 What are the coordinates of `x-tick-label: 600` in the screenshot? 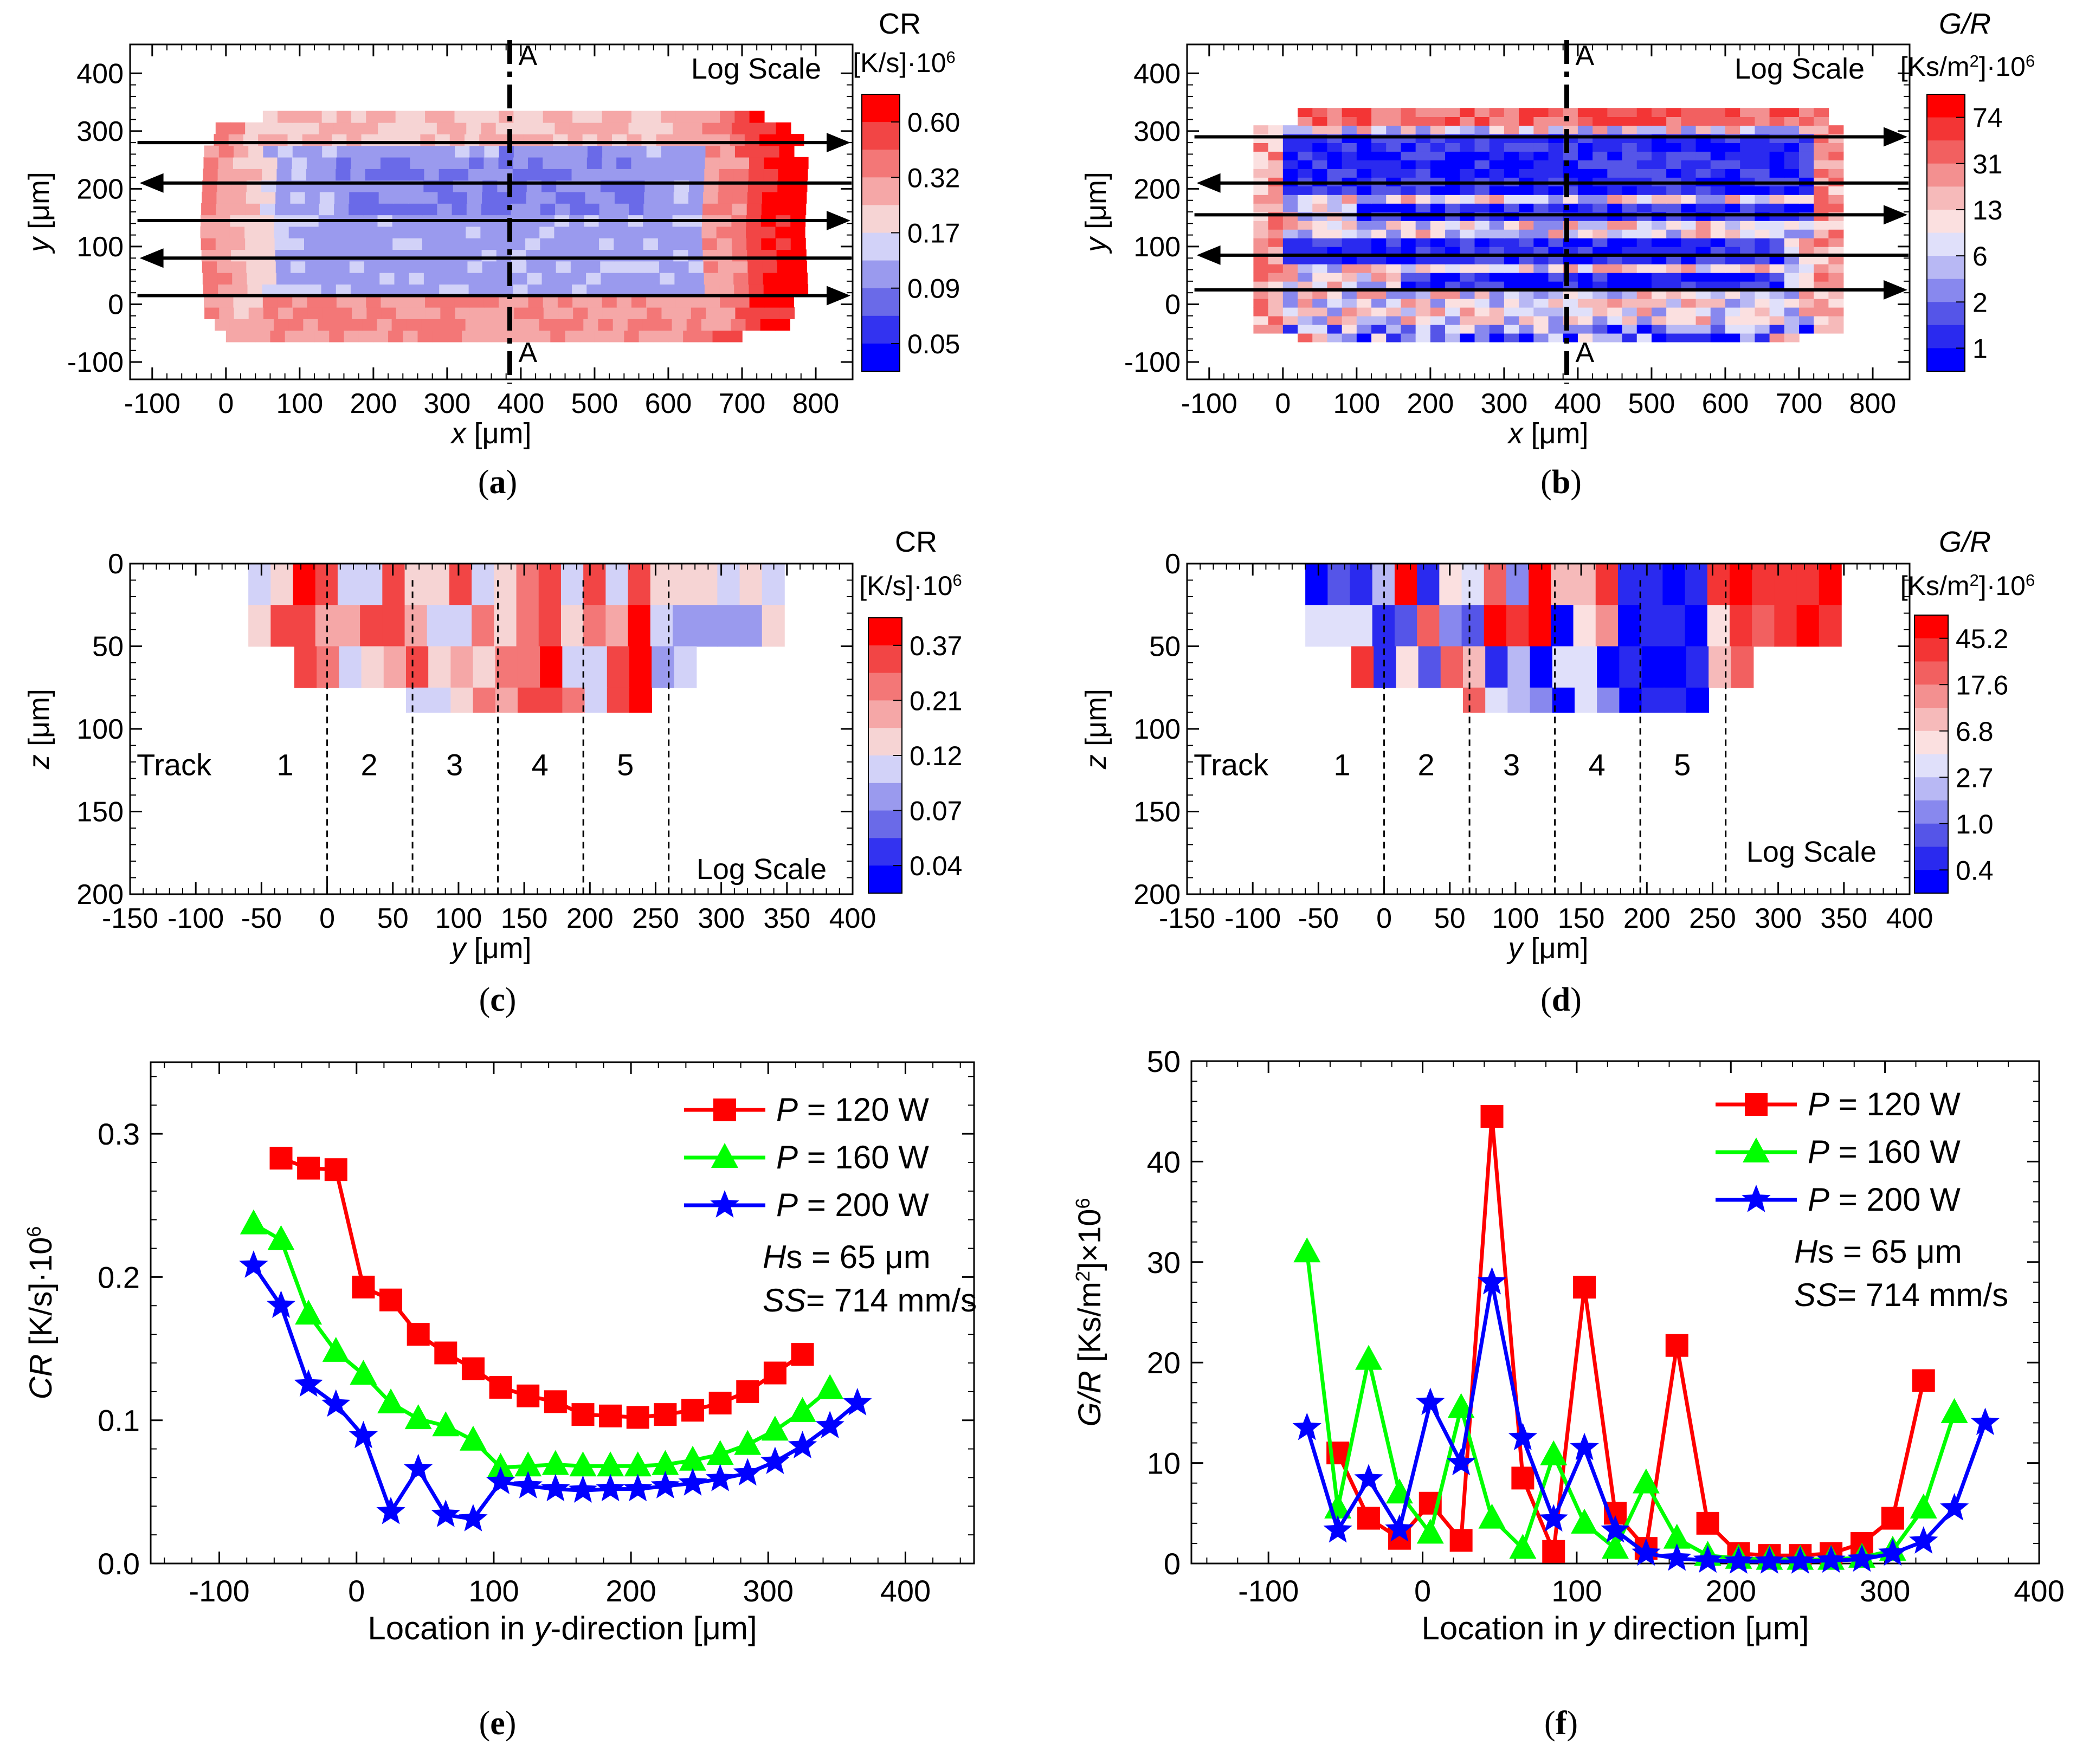 It's located at (669, 404).